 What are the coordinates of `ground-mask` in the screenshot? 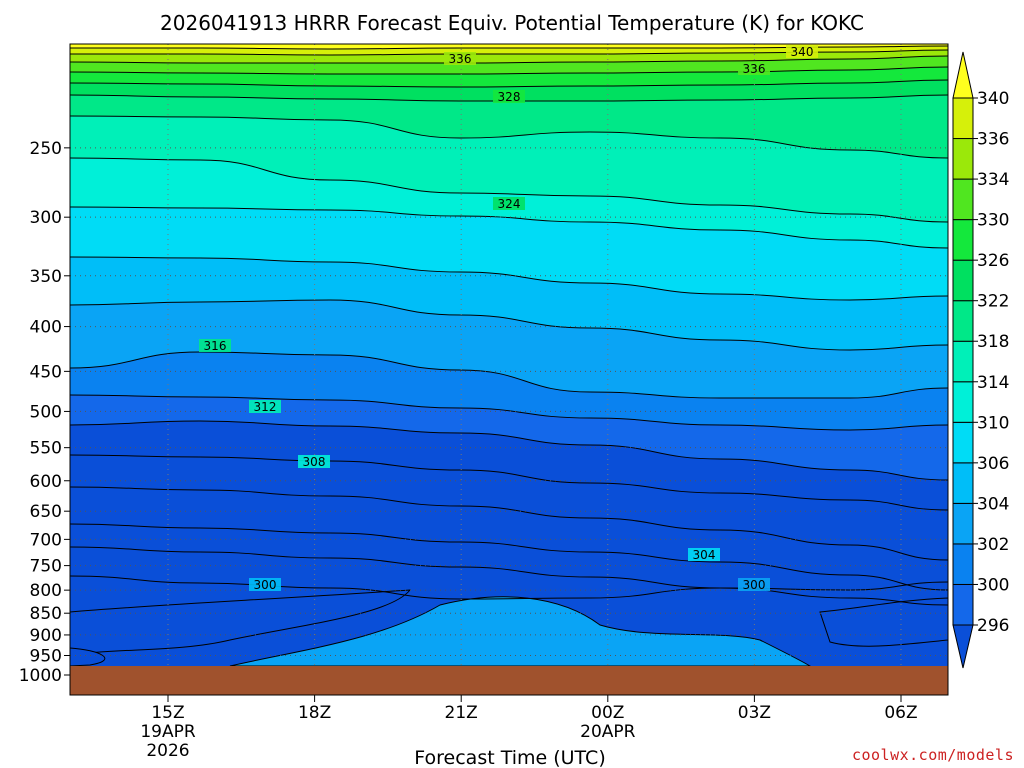 It's located at (509, 680).